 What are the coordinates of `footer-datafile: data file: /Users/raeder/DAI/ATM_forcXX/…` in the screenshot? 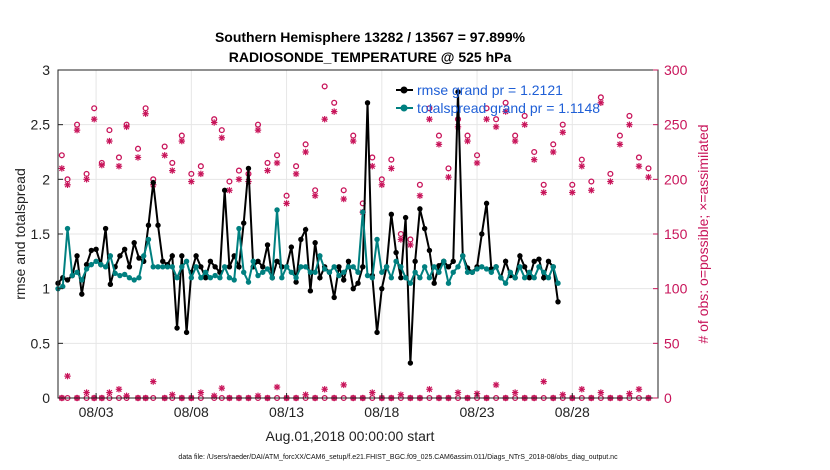 It's located at (398, 457).